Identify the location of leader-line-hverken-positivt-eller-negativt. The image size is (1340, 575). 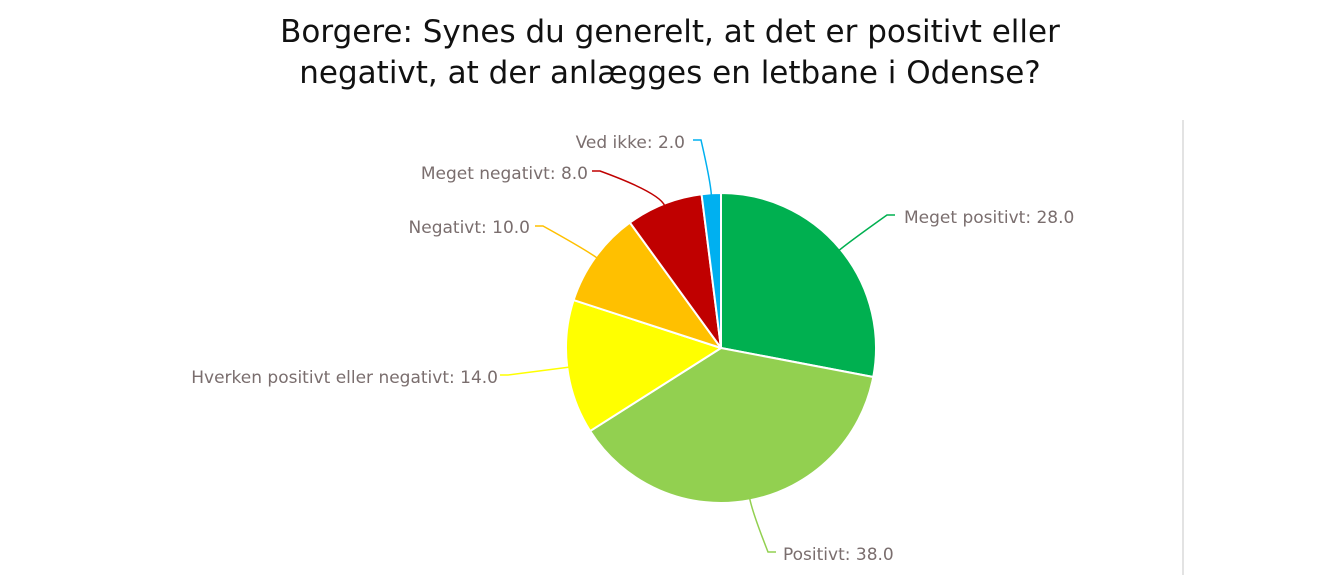
(535, 371).